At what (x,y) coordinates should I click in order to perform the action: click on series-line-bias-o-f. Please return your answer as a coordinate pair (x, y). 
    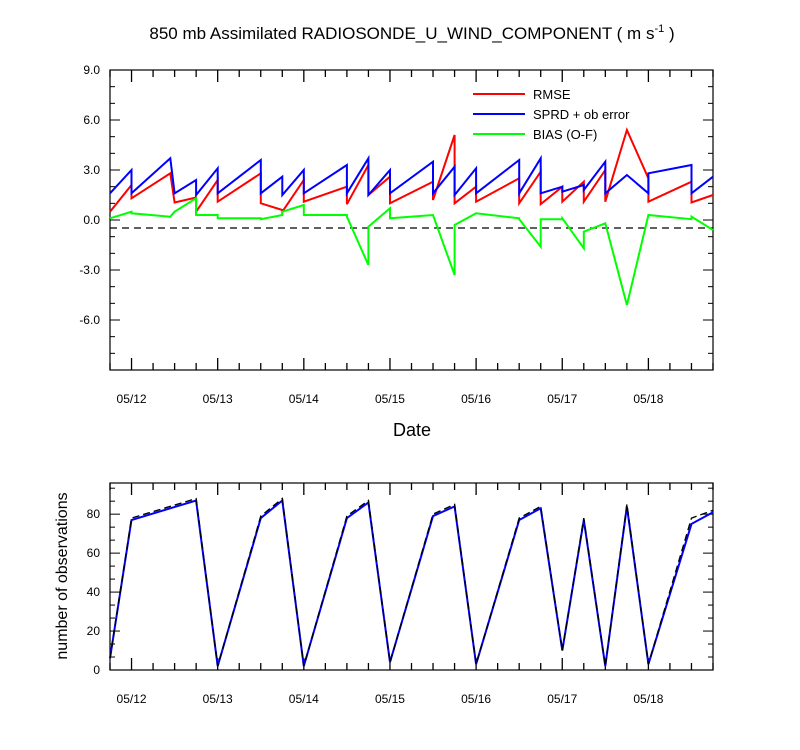
    Looking at the image, I should click on (411, 251).